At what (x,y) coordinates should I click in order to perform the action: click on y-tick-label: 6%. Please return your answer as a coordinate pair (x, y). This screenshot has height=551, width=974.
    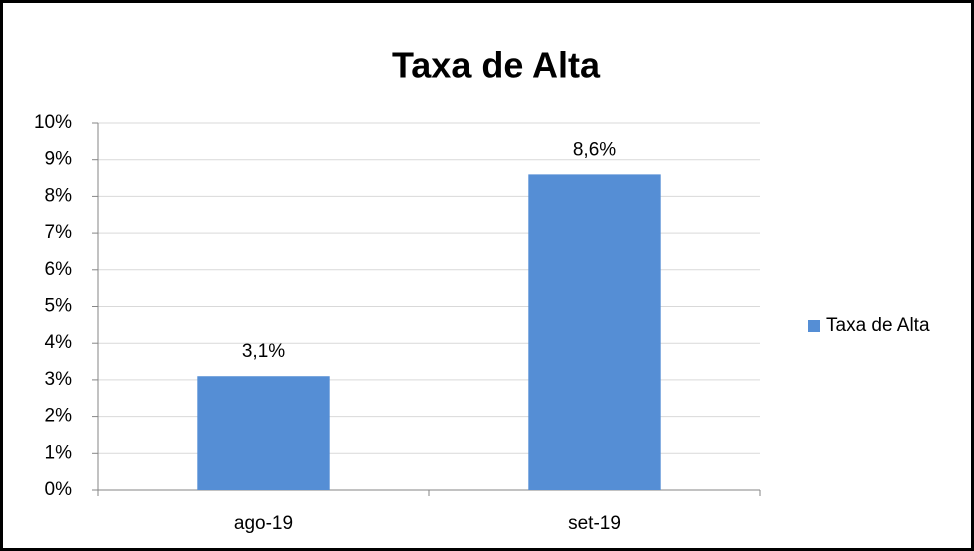
    Looking at the image, I should click on (59, 269).